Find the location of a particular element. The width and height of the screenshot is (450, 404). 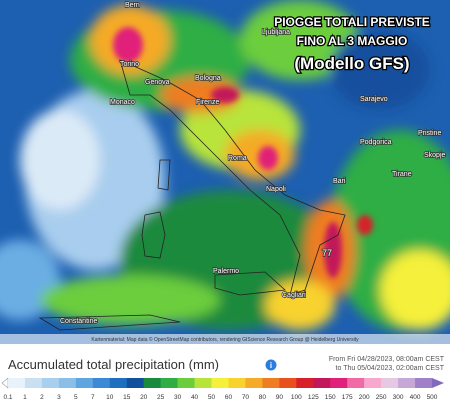

colorbar-tick-label: 25 is located at coordinates (161, 397).